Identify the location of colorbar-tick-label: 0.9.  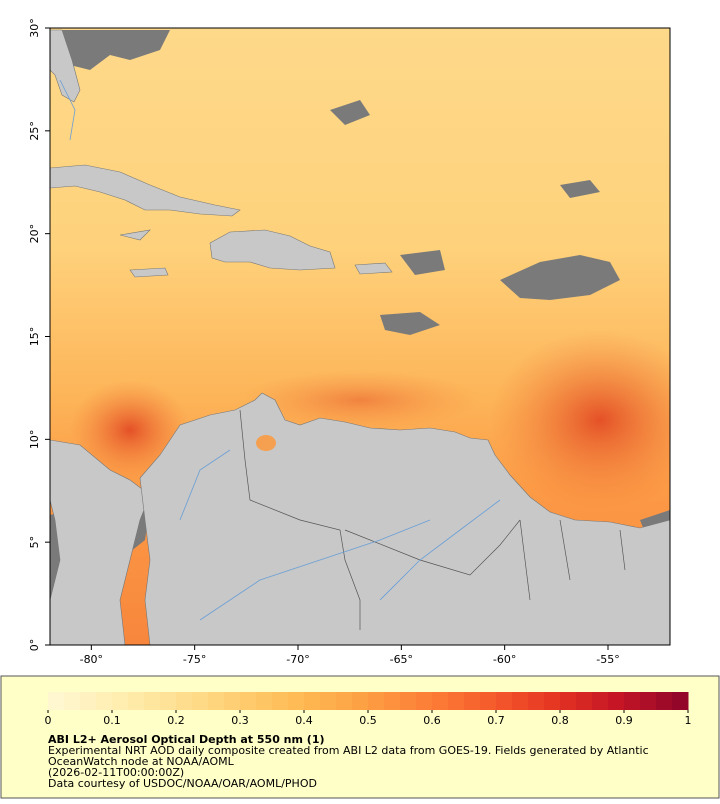
(624, 720).